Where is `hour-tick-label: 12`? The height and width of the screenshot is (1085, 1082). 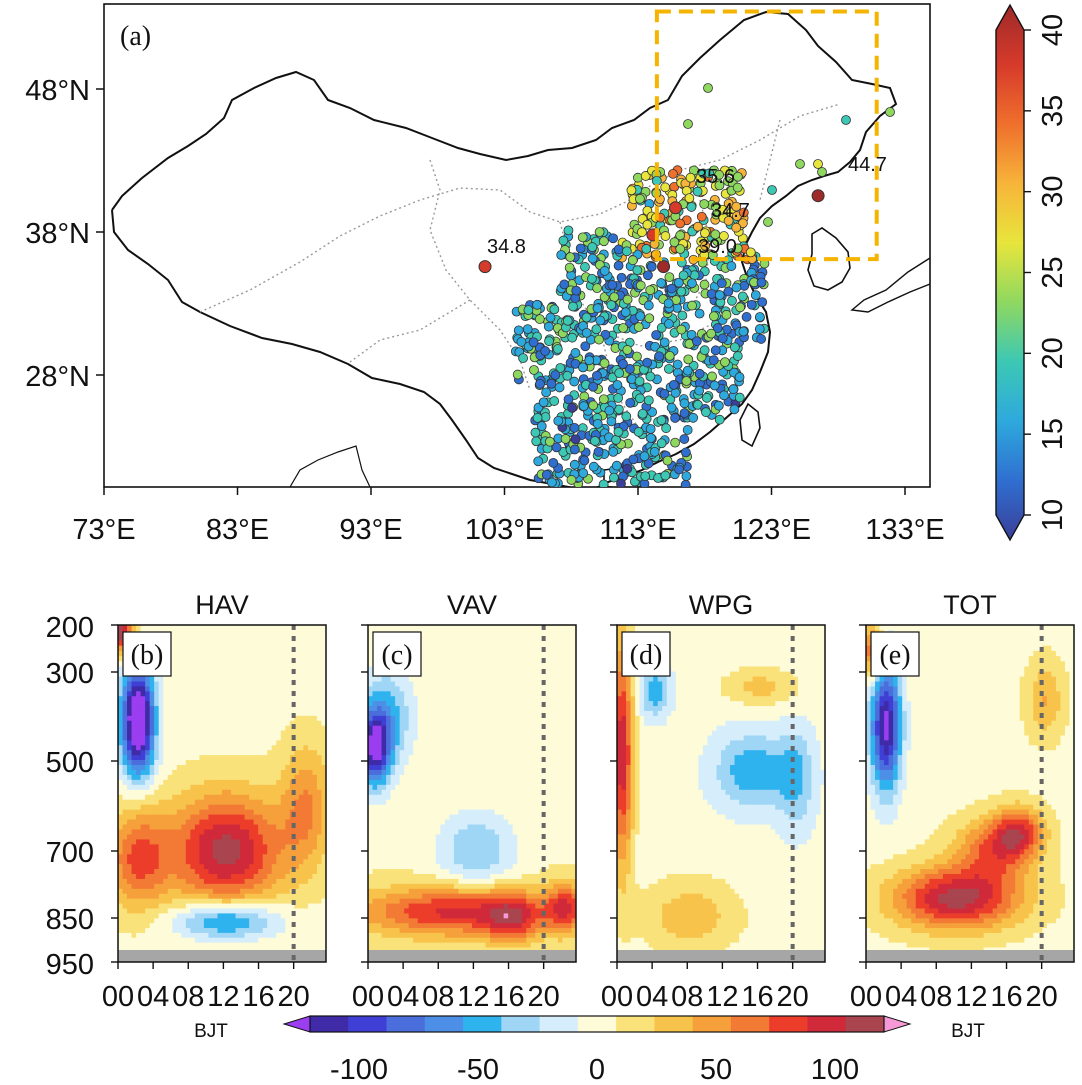 hour-tick-label: 12 is located at coordinates (223, 997).